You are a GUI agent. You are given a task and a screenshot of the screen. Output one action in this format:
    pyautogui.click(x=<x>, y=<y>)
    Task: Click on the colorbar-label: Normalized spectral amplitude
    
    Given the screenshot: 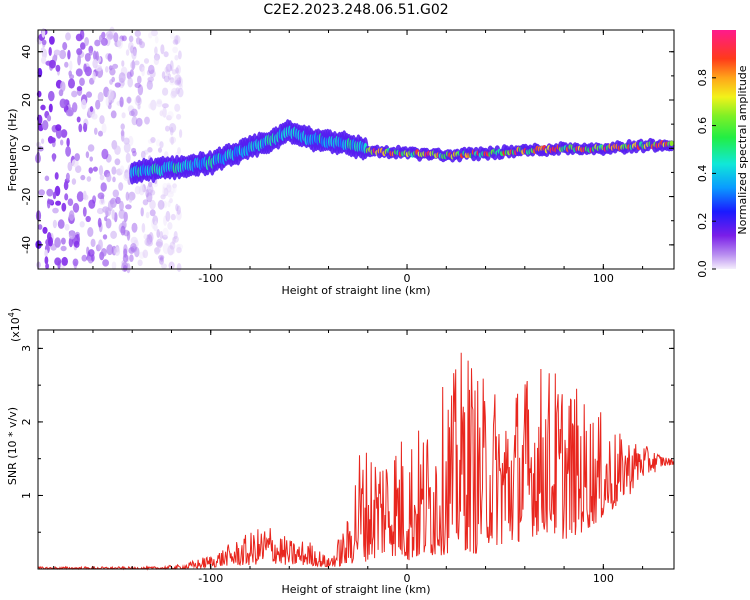 What is the action you would take?
    pyautogui.click(x=742, y=149)
    